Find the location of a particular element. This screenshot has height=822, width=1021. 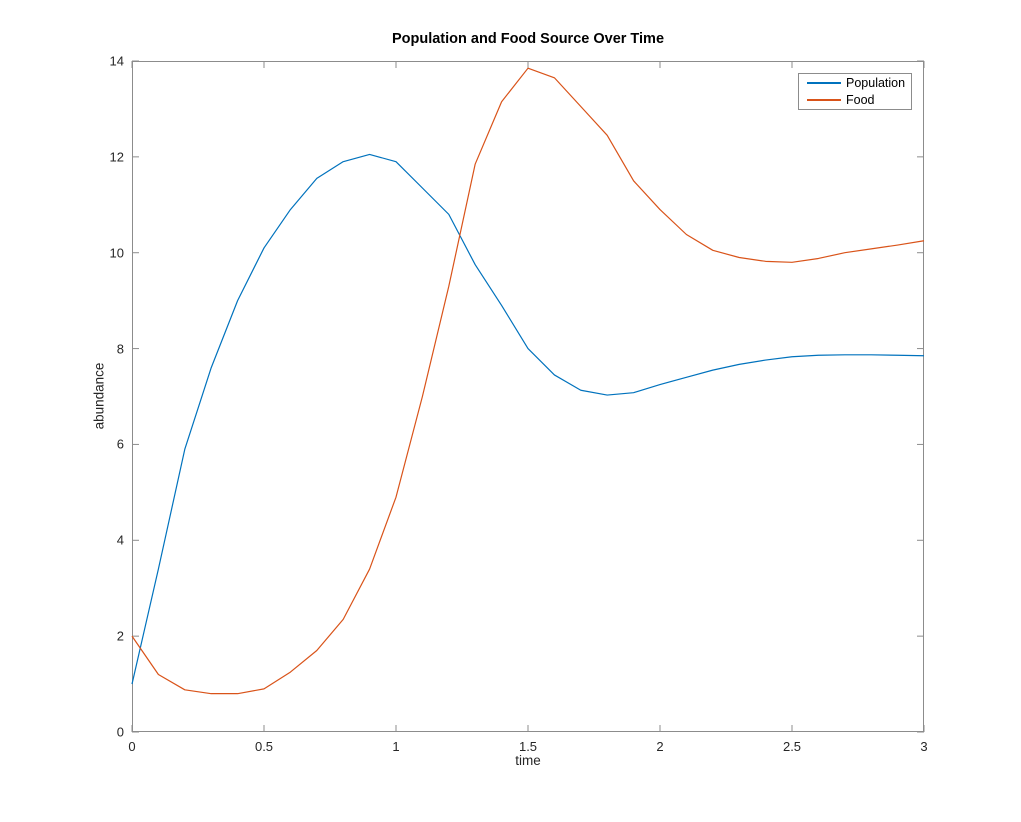

x-tick-label: 1 is located at coordinates (396, 746).